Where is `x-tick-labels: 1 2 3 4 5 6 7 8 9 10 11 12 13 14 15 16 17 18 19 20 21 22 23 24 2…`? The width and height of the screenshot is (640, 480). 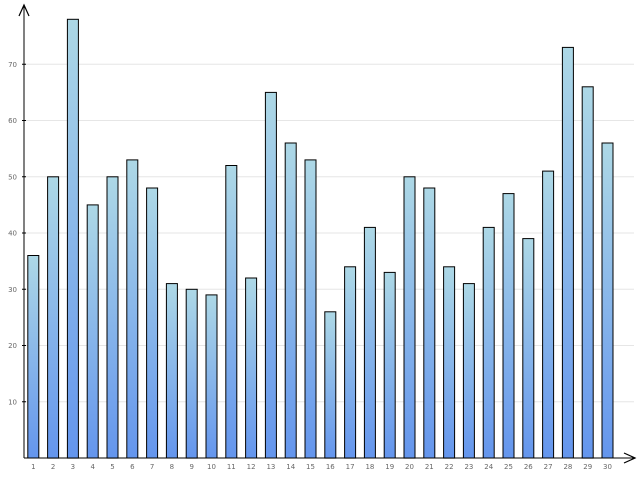 x-tick-labels: 1 2 3 4 5 6 7 8 9 10 11 12 13 14 15 16 17 18 19 20 21 22 23 24 2… is located at coordinates (321, 467).